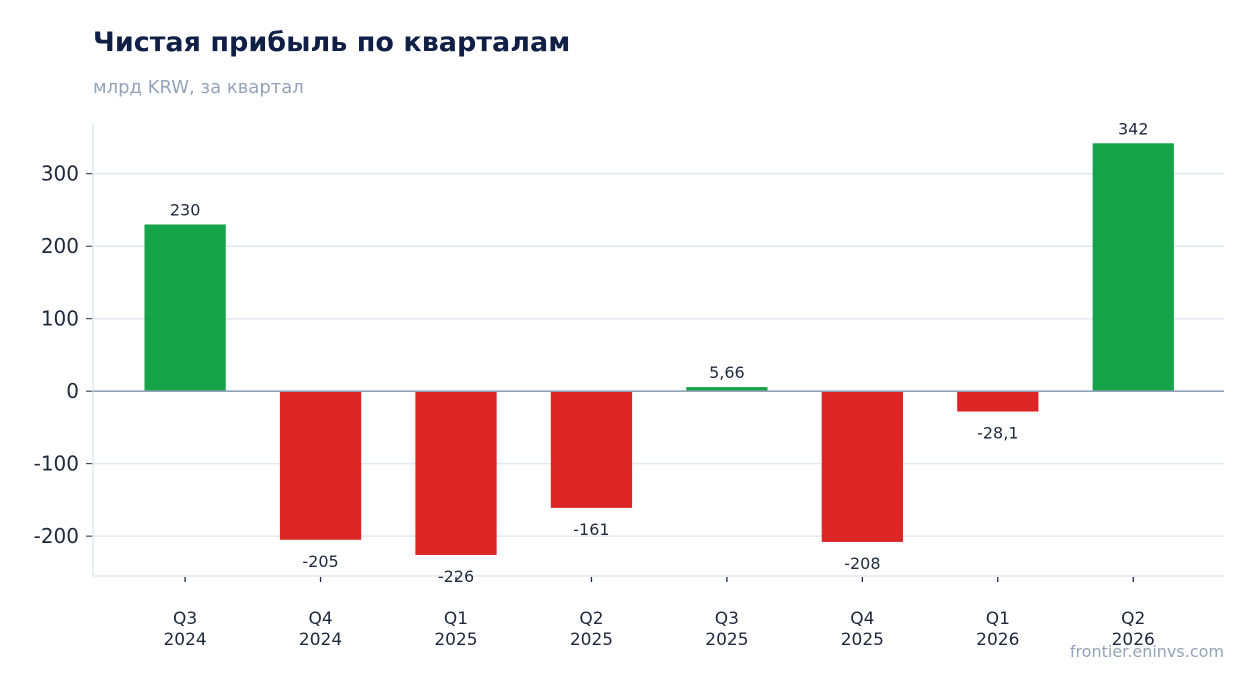  I want to click on data-label: -161, so click(591, 529).